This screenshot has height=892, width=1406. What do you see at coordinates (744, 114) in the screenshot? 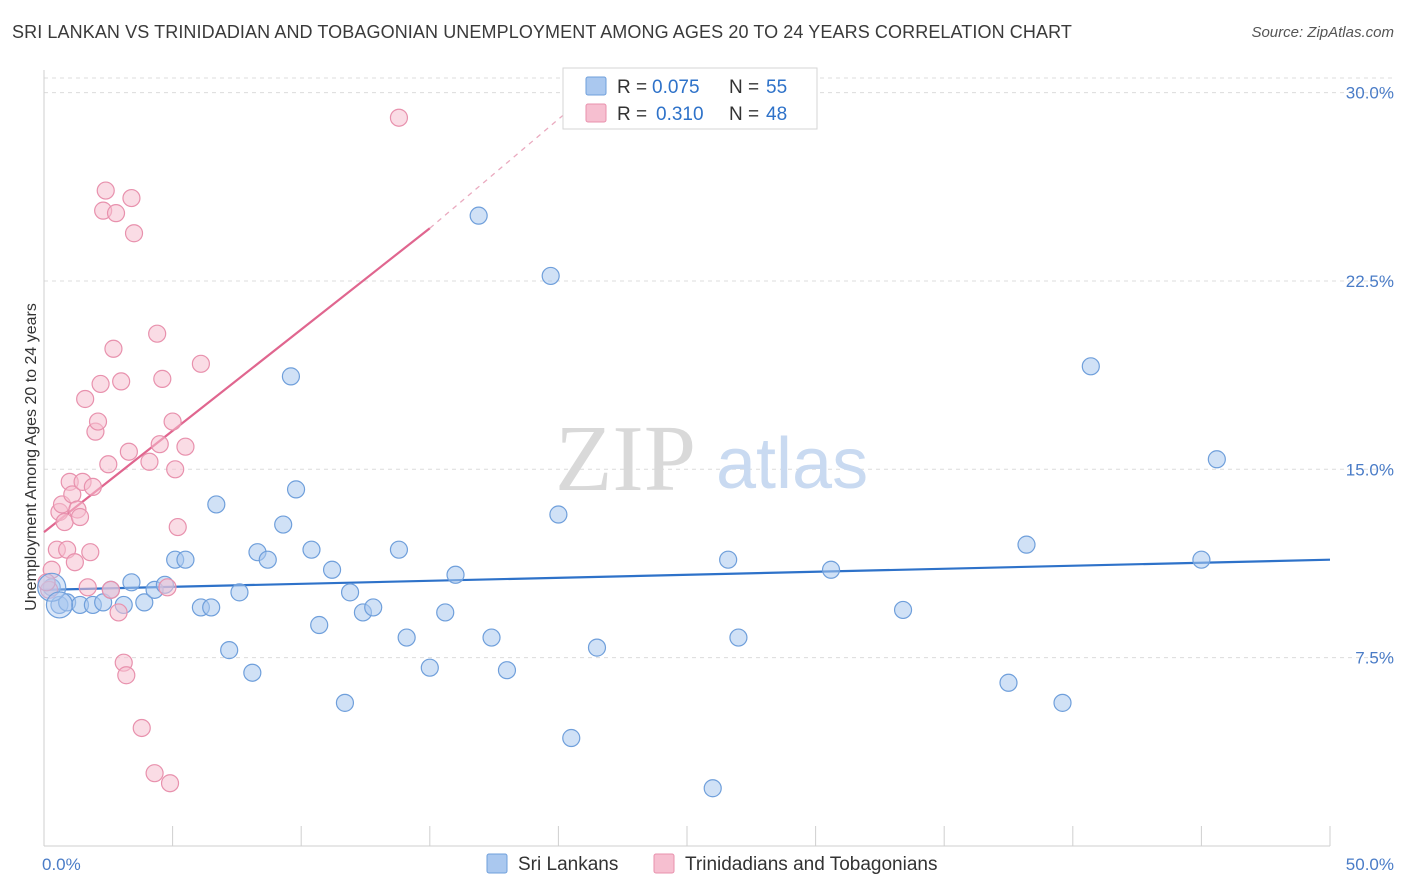
I see `legend-n-label-2: N =` at bounding box center [744, 114].